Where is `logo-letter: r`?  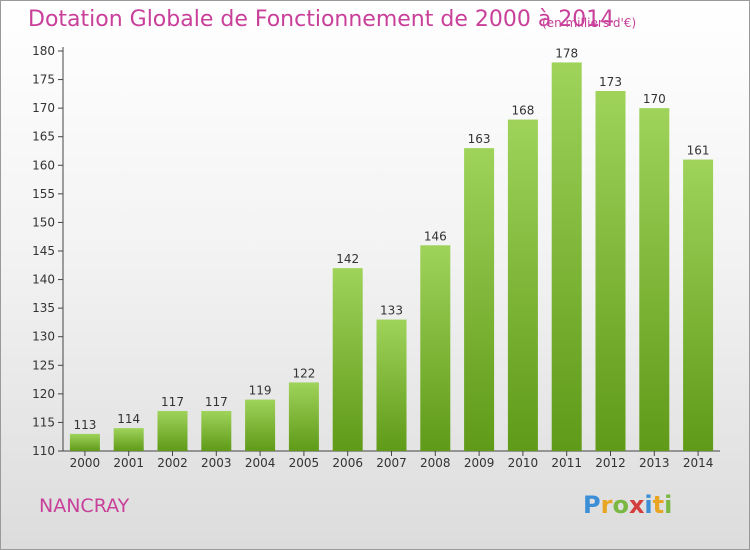
logo-letter: r is located at coordinates (606, 505).